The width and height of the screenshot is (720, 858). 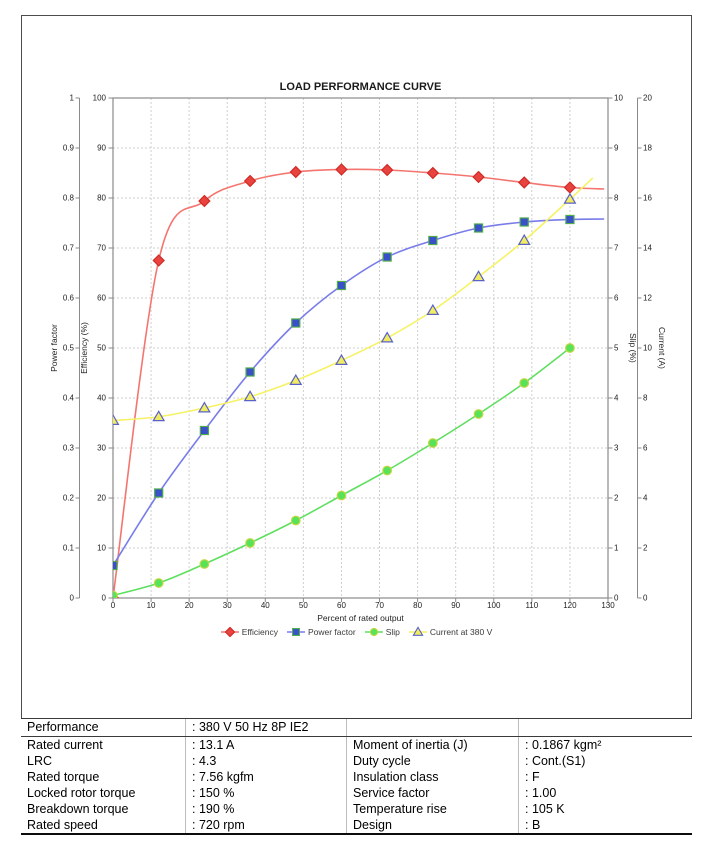 I want to click on x-axis-tick-label: 60, so click(x=341, y=605).